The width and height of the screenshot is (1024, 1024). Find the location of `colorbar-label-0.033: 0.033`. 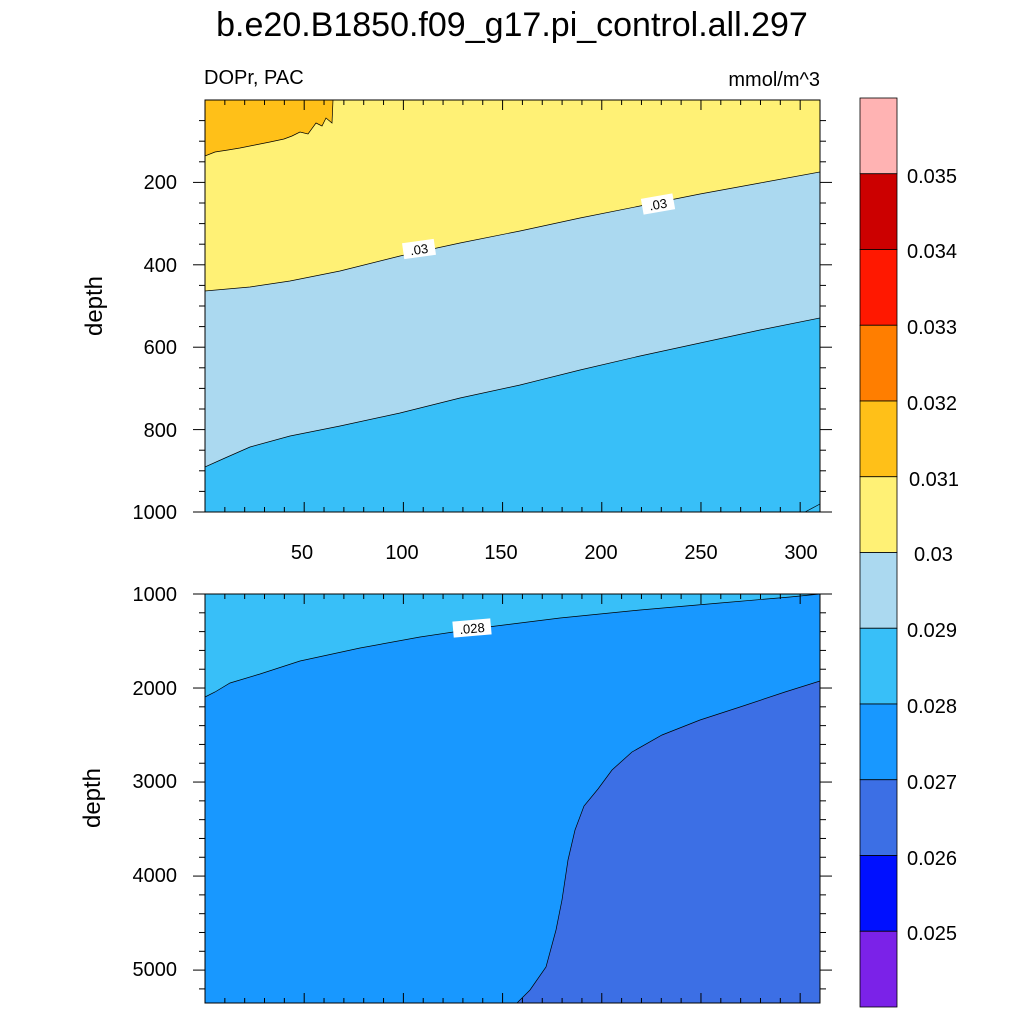

colorbar-label-0.033: 0.033 is located at coordinates (932, 328).